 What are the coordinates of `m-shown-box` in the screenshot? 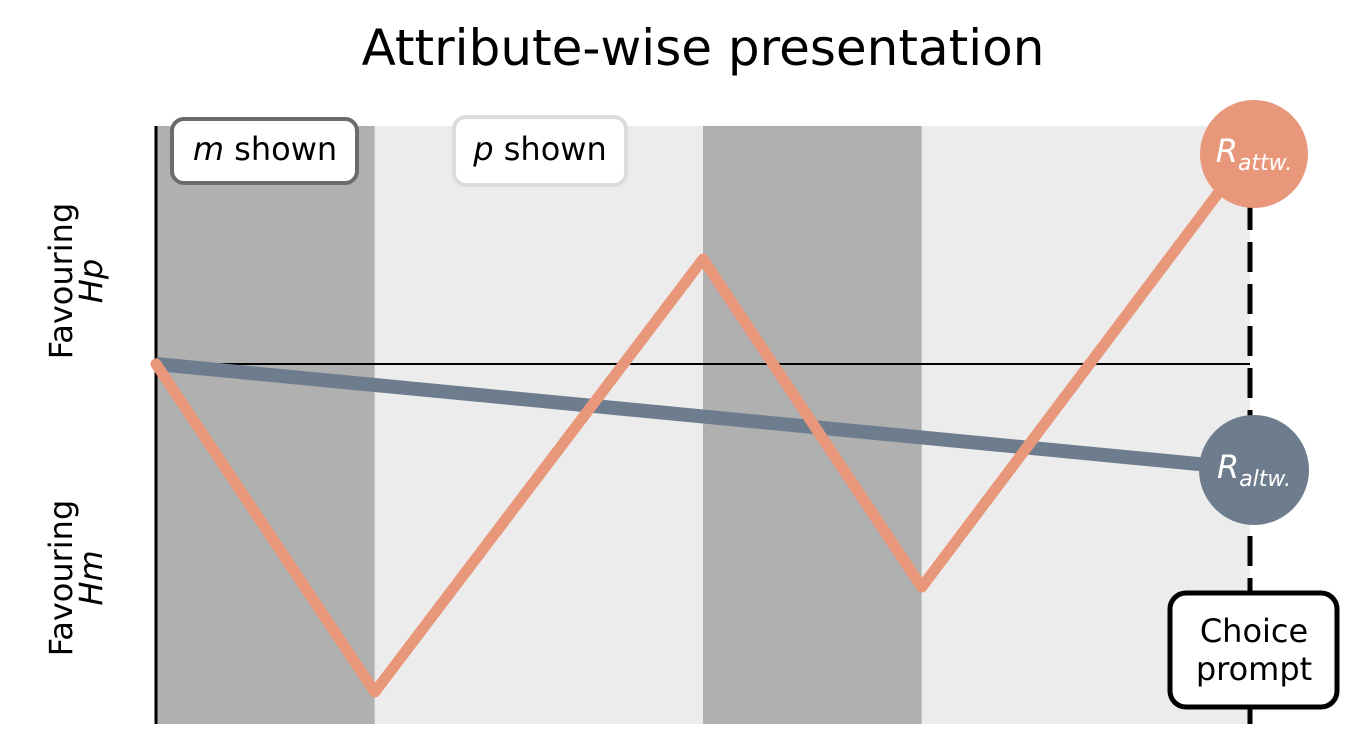 It's located at (264, 151).